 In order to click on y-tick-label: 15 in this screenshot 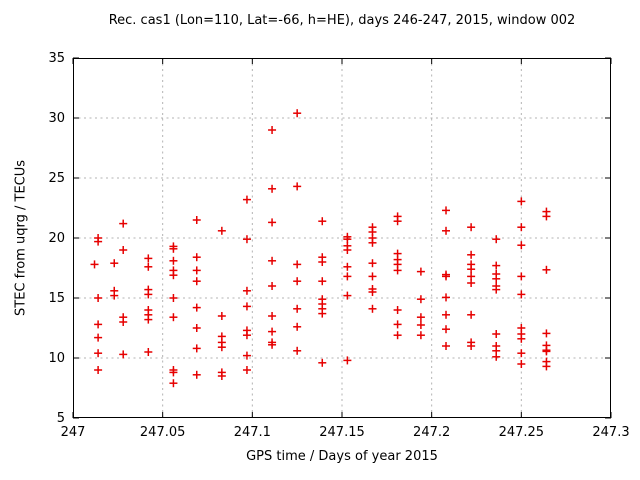, I will do `click(56, 298)`.